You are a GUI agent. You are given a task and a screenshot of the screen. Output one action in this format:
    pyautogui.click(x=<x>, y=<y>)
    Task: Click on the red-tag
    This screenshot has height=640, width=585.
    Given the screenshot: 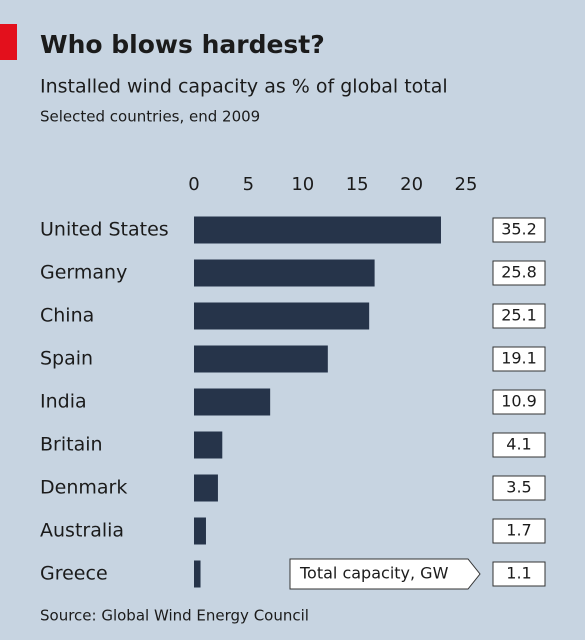 What is the action you would take?
    pyautogui.click(x=8, y=42)
    